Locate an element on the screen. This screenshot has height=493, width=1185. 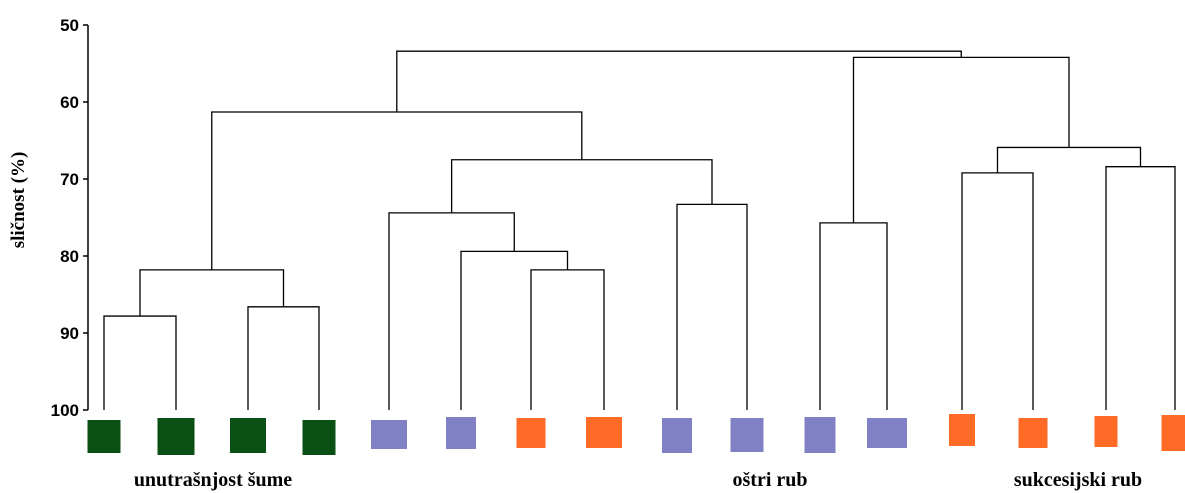
y-tick-label: 100 is located at coordinates (65, 410).